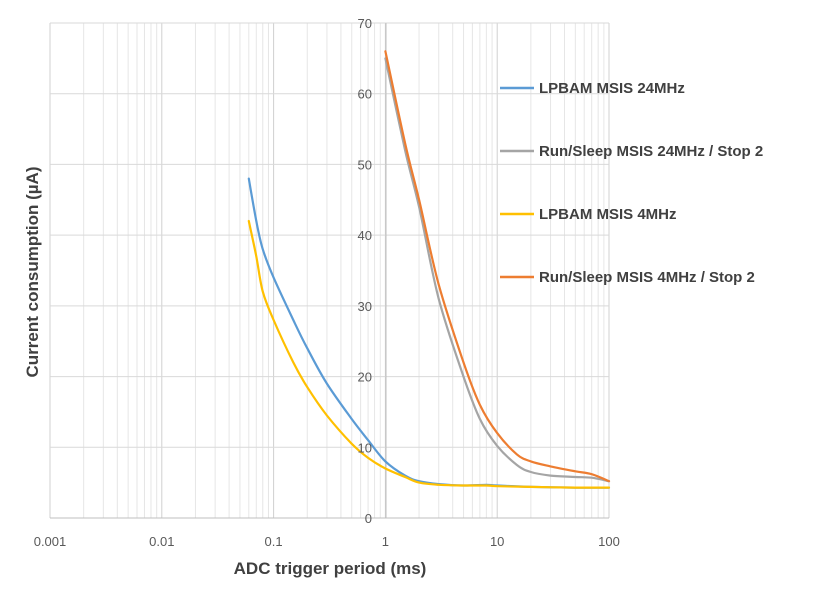 The height and width of the screenshot is (589, 822). Describe the element at coordinates (365, 23) in the screenshot. I see `y-tick-label: 70` at that location.